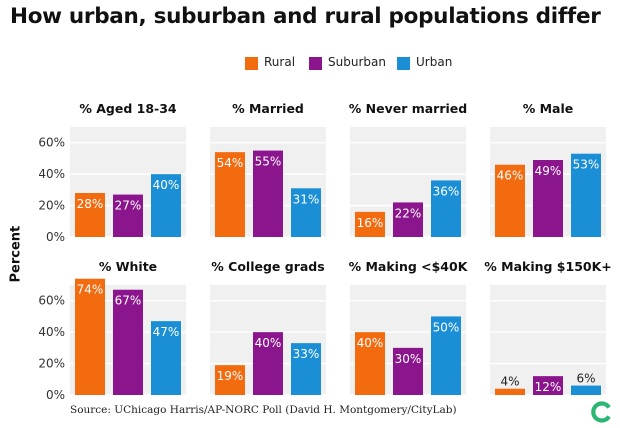 This screenshot has width=620, height=428. Describe the element at coordinates (548, 108) in the screenshot. I see `panel-title: % Male` at that location.